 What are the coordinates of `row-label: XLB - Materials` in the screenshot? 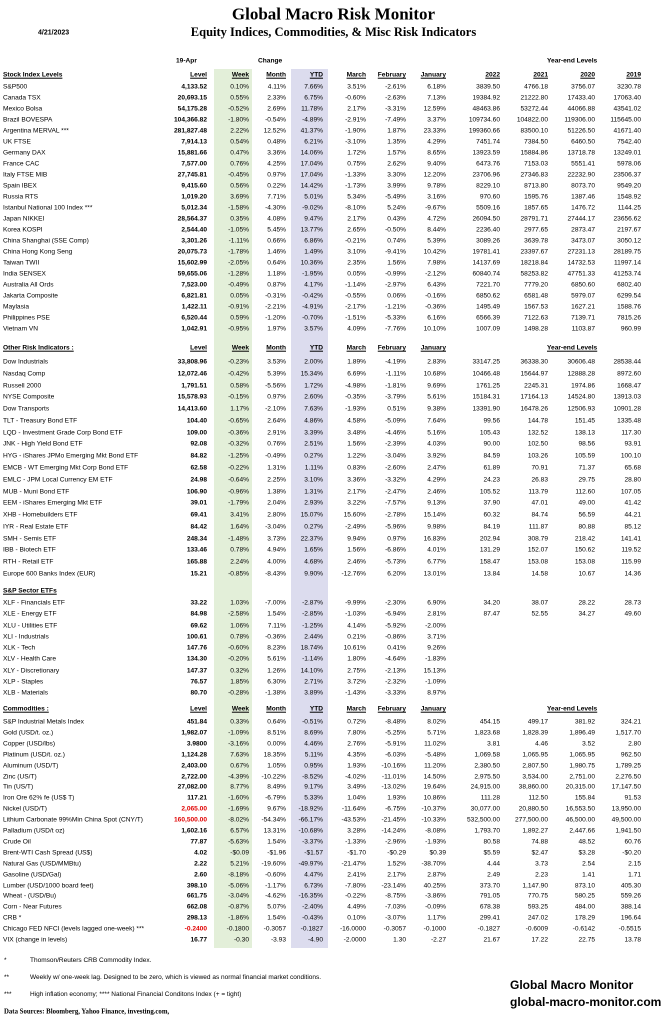 It's located at (26, 693).